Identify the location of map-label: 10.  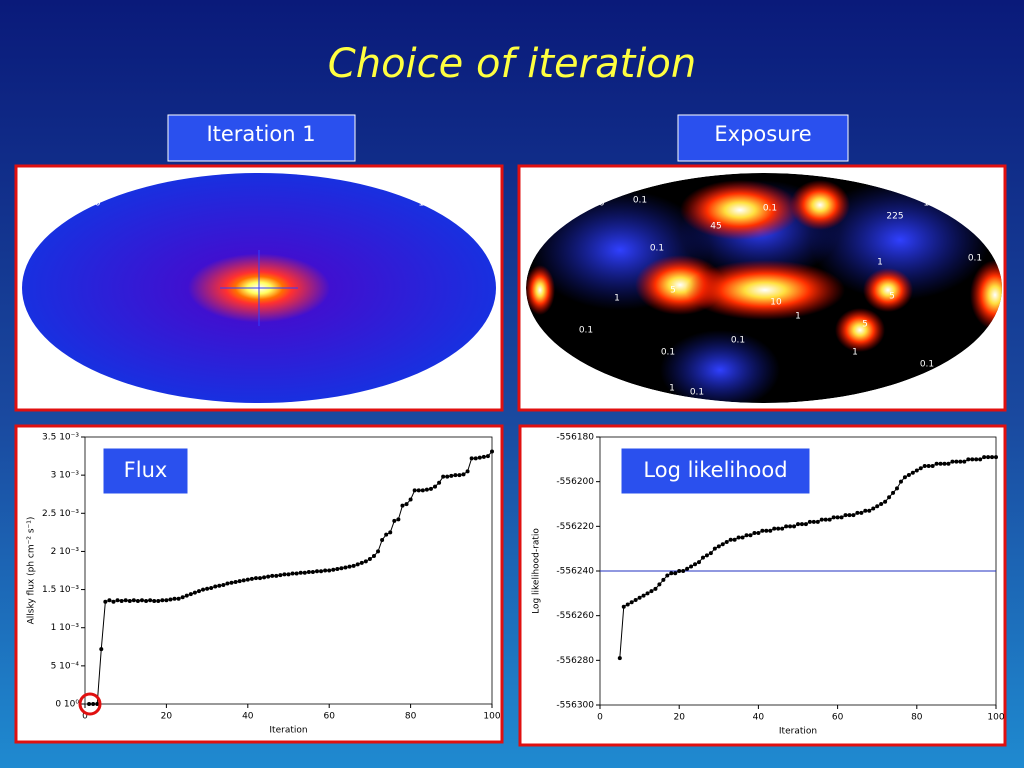
(776, 303).